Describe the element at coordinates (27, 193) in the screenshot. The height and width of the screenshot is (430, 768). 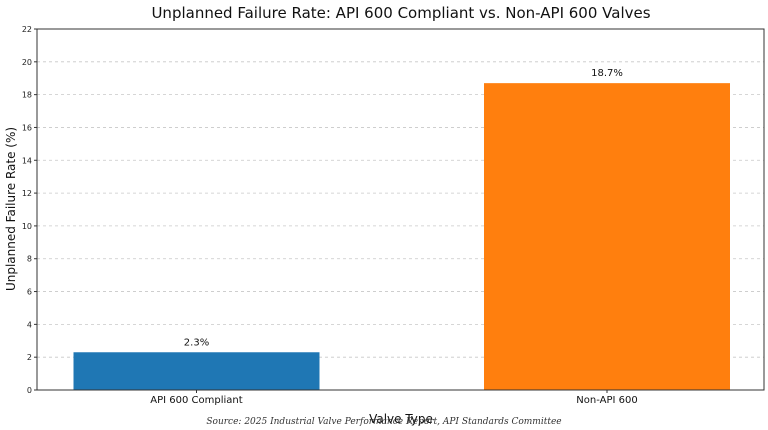
I see `y-tick-label: 12` at that location.